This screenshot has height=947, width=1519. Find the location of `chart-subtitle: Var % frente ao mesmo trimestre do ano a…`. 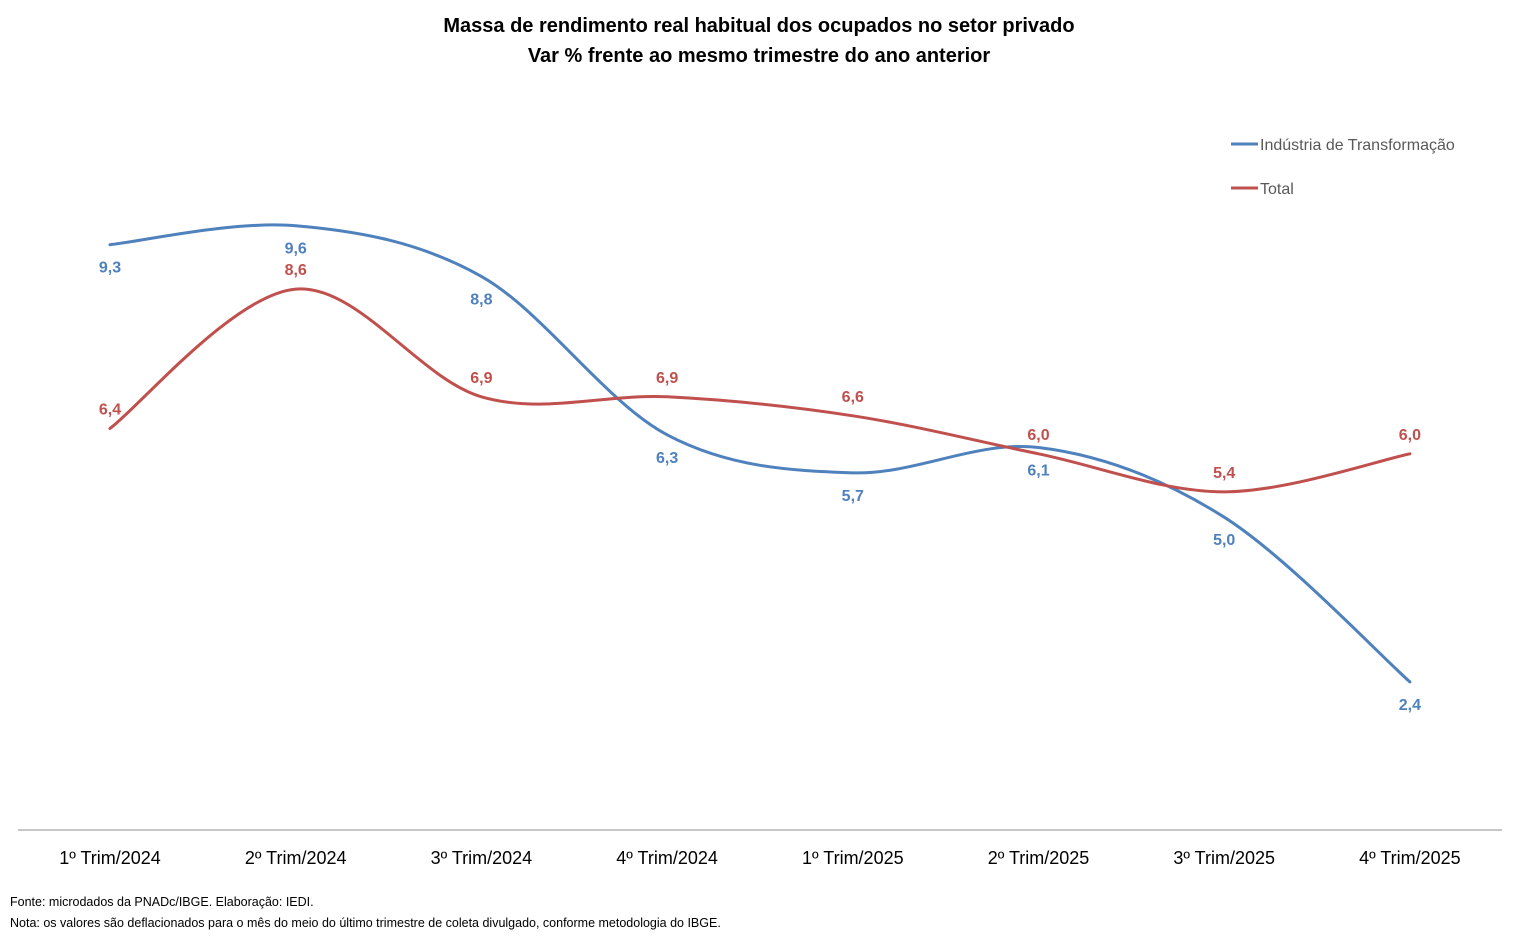

chart-subtitle: Var % frente ao mesmo trimestre do ano a… is located at coordinates (759, 56).